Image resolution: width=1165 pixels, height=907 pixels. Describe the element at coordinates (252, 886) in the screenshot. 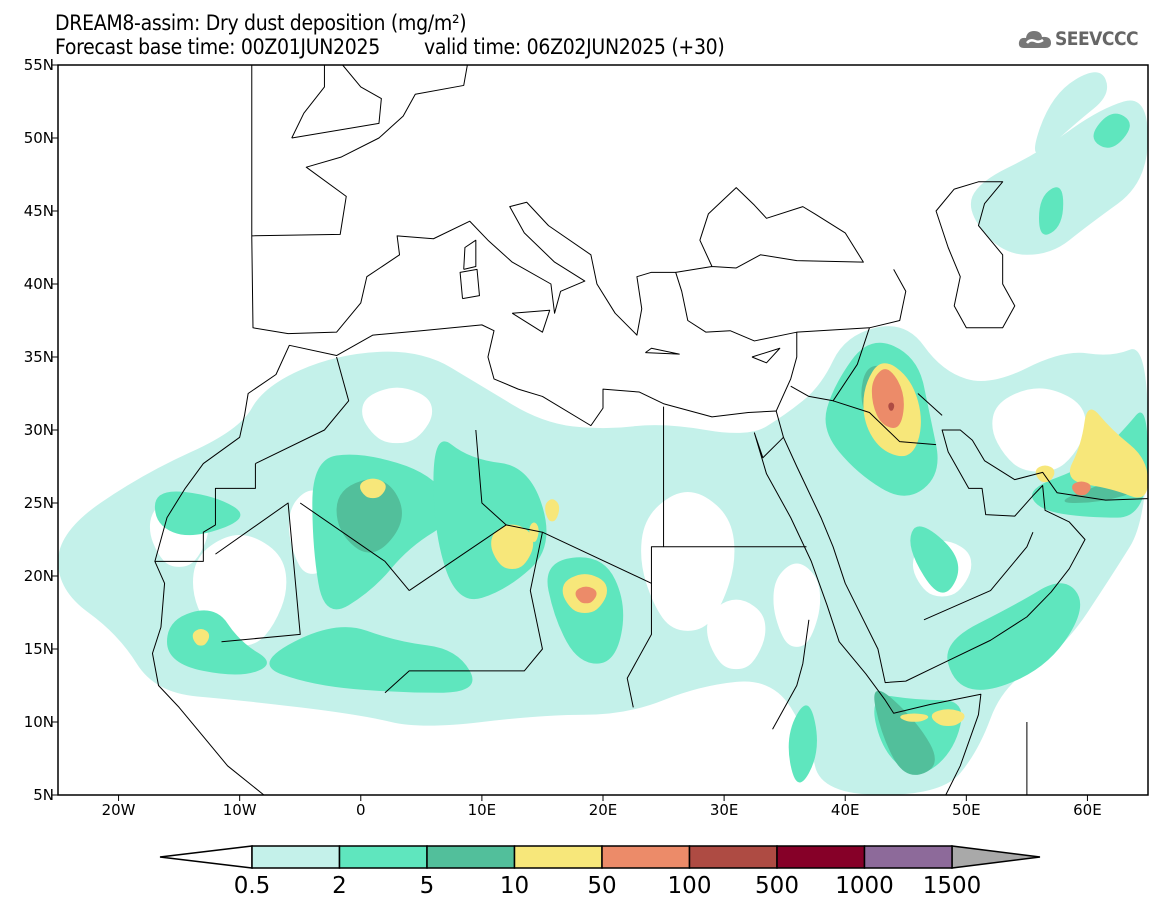

I see `colorbar-label: 0.5` at that location.